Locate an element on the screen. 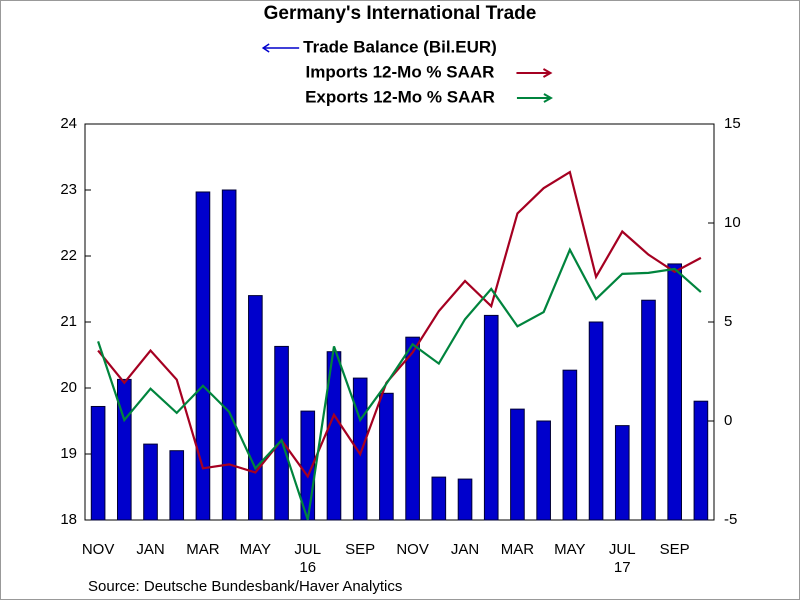 The image size is (800, 600). y-tick-label: 21 is located at coordinates (68, 321).